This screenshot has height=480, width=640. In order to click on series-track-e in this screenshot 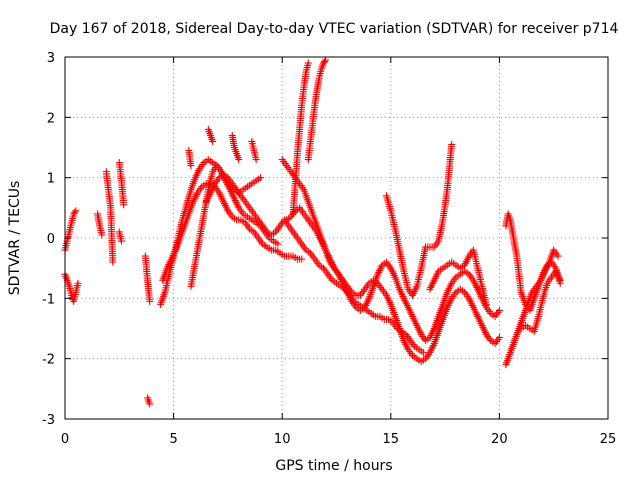, I will do `click(121, 184)`.